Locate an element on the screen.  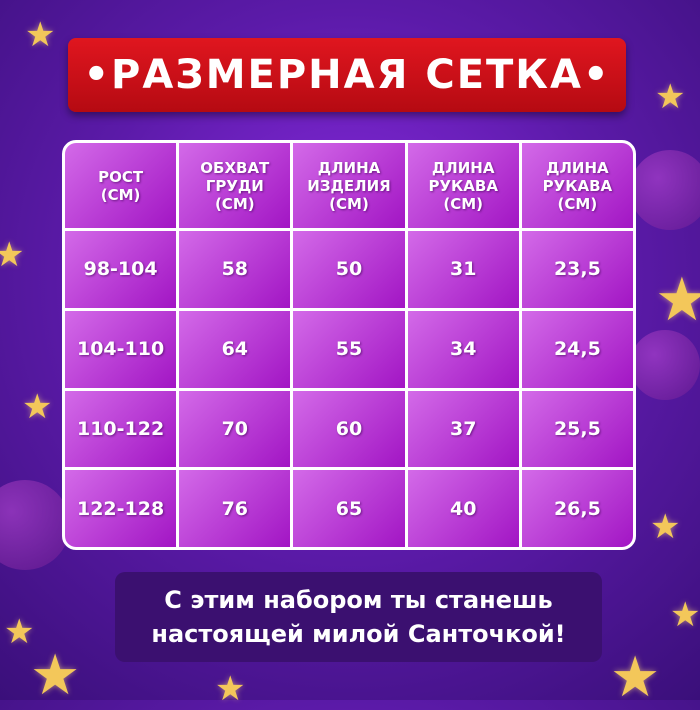
page-title: •РАЗМЕРНАЯ СЕТКА• is located at coordinates (347, 75).